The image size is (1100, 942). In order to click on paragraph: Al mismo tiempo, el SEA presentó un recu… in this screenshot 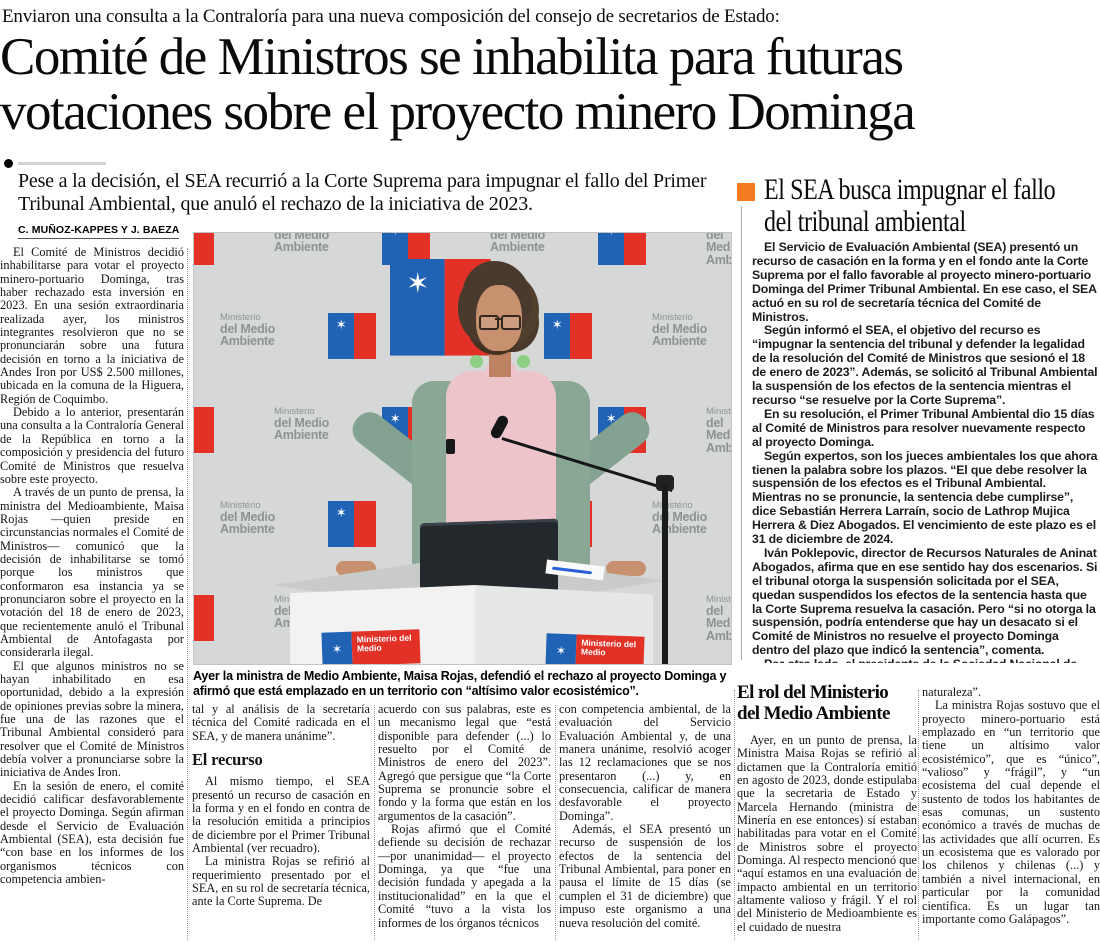, I will do `click(281, 815)`.